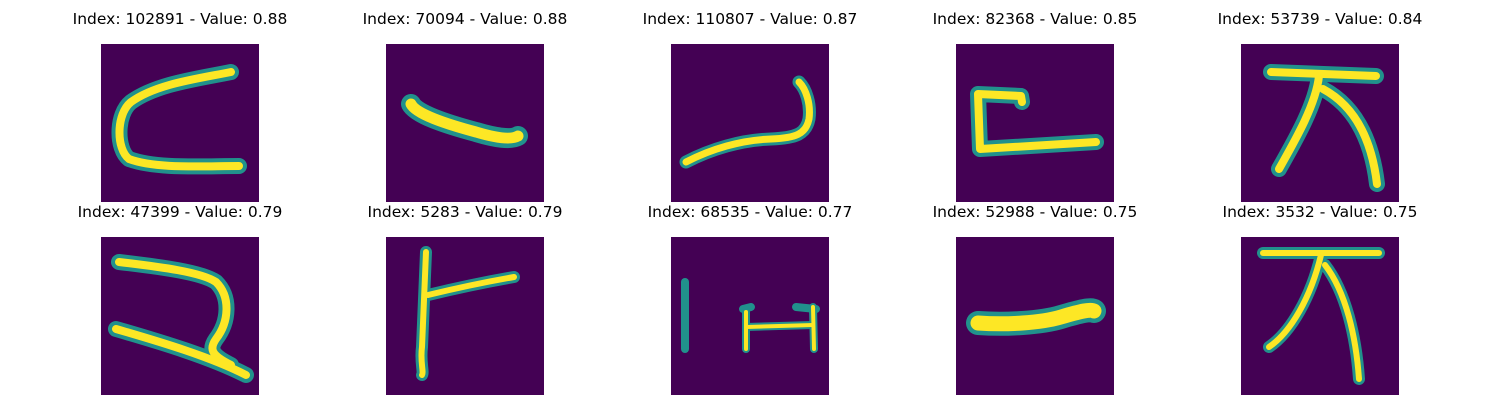 This screenshot has width=1500, height=400. I want to click on c-curve-glyph, so click(180, 123).